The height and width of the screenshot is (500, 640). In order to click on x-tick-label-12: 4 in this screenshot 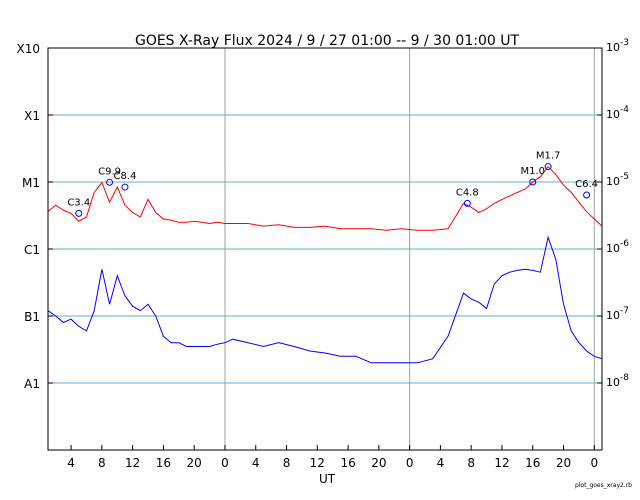, I will do `click(441, 463)`.